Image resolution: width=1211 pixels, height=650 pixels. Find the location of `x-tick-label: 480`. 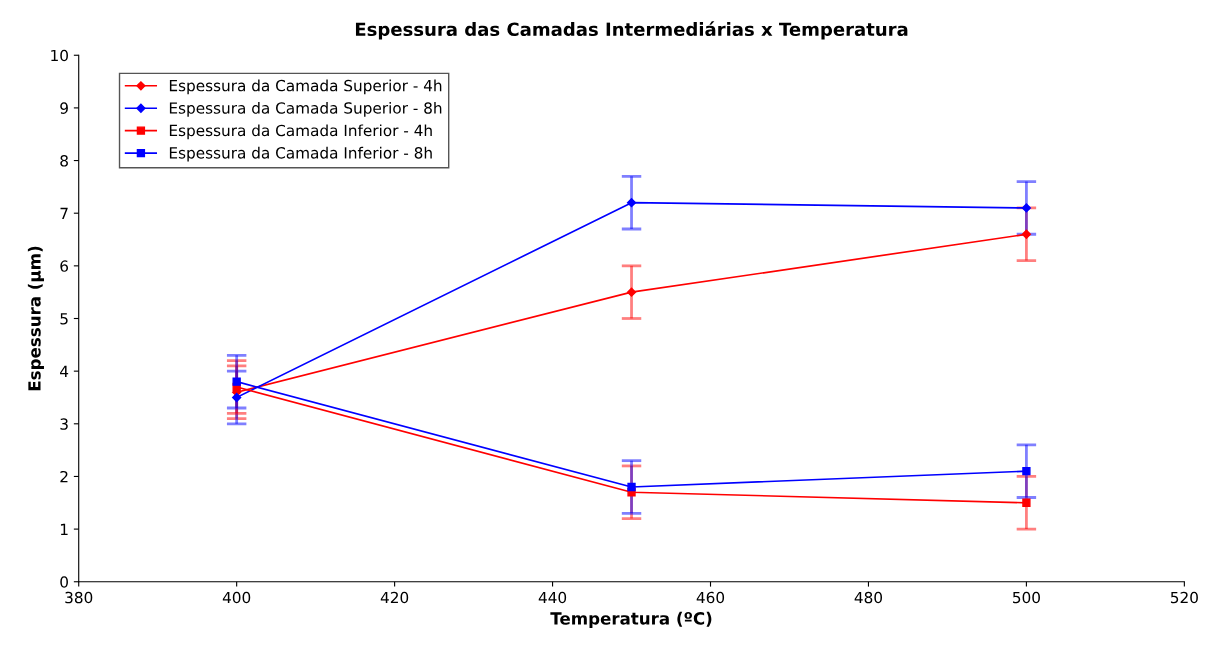

x-tick-label: 480 is located at coordinates (868, 597).